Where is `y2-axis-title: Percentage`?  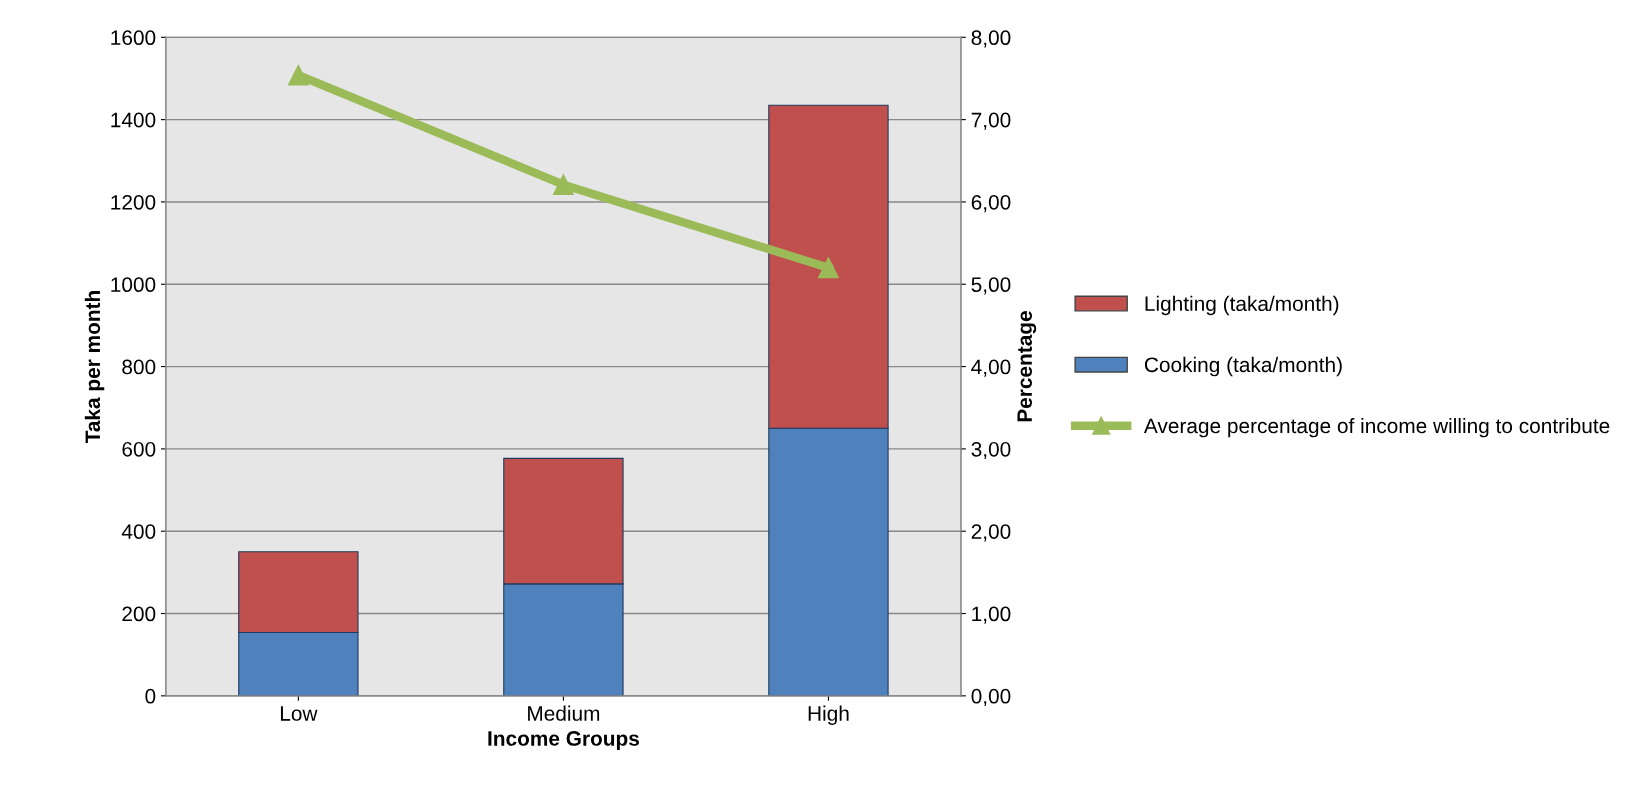 y2-axis-title: Percentage is located at coordinates (1027, 366).